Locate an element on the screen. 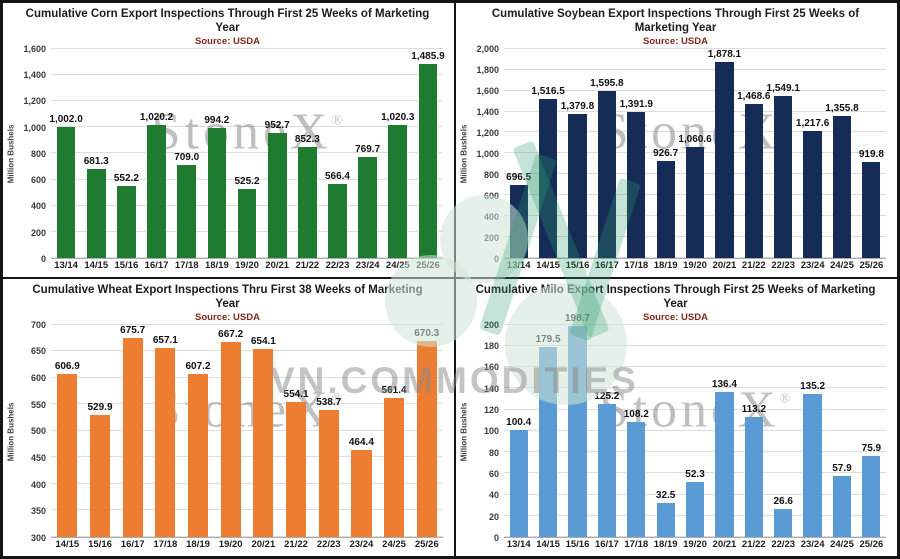  y-tick-label: 800 is located at coordinates (38, 153).